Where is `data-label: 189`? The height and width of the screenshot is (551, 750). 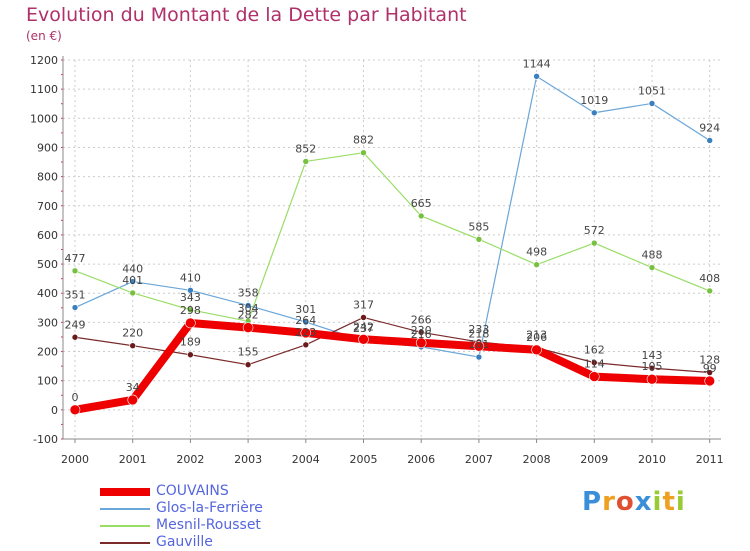 data-label: 189 is located at coordinates (190, 342).